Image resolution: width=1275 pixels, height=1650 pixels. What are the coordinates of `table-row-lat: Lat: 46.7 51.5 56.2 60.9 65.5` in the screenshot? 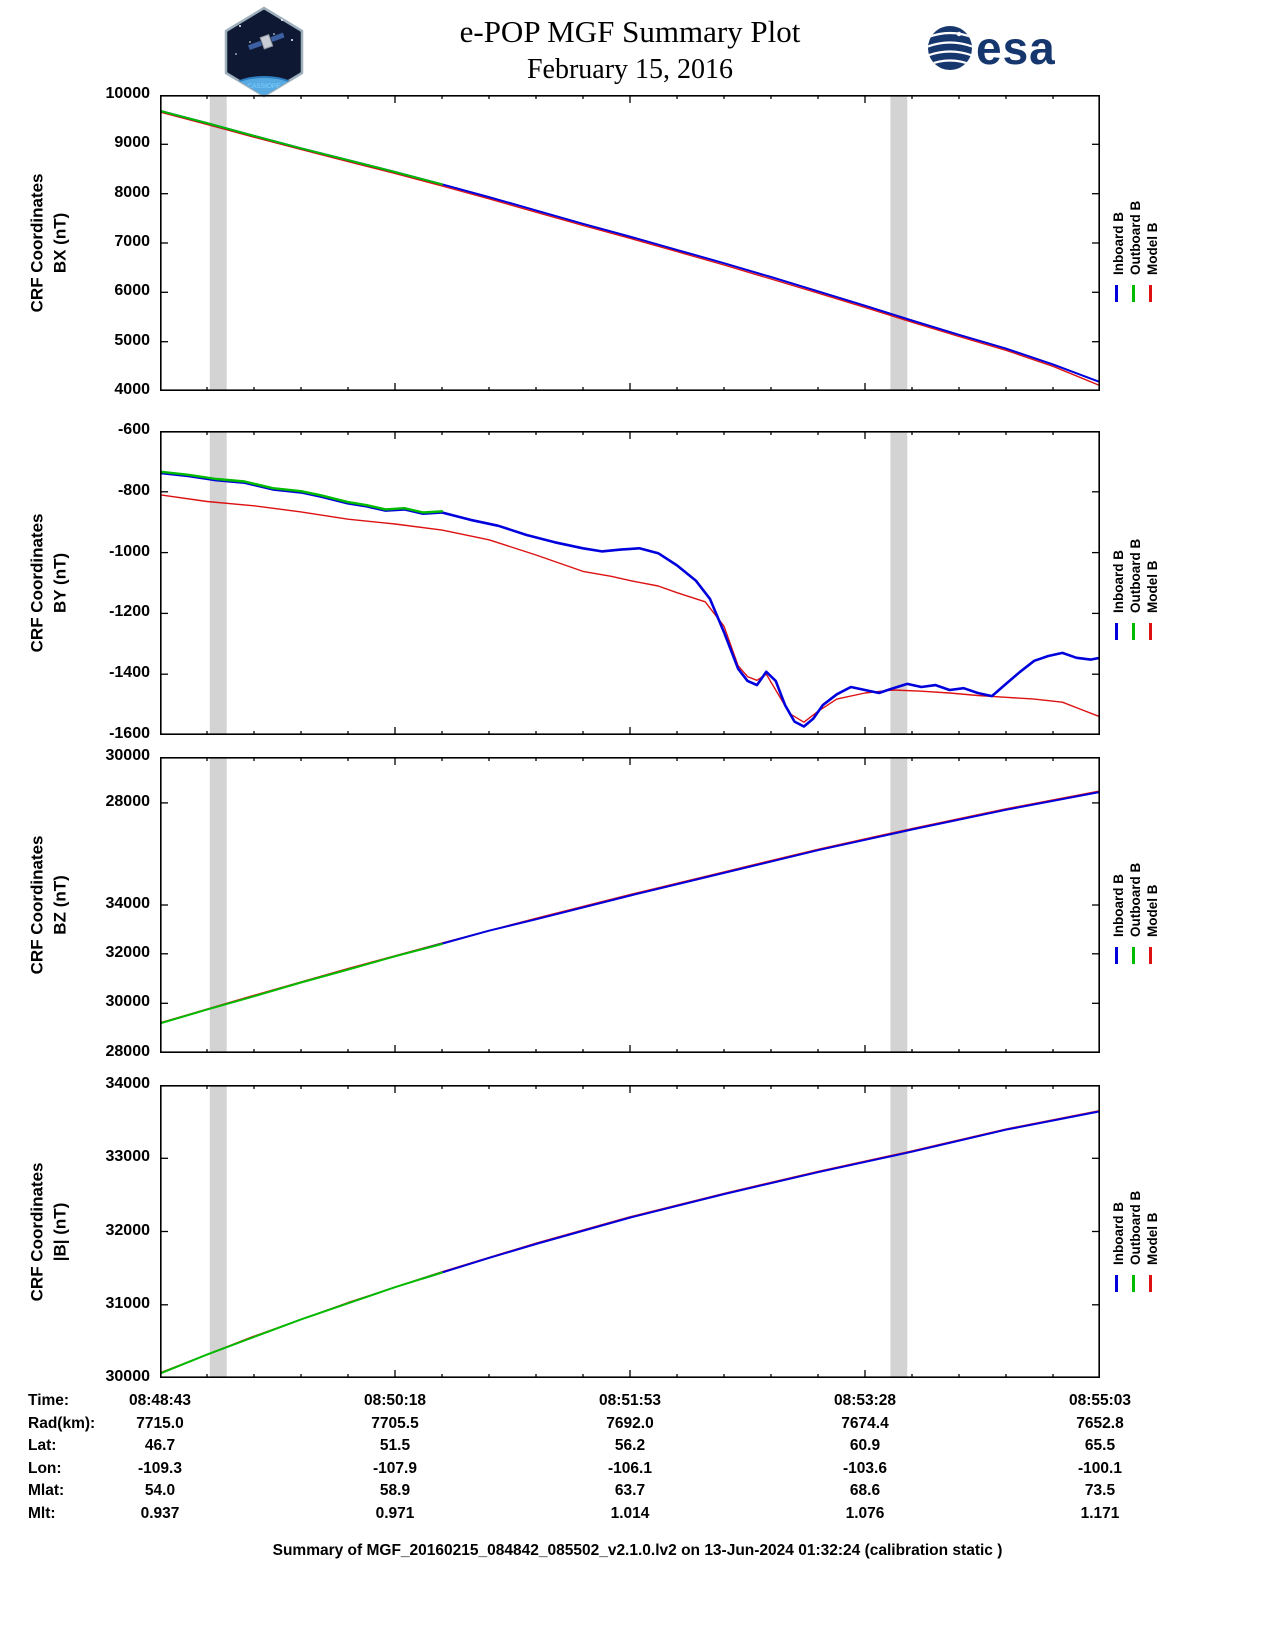 It's located at (637, 1448).